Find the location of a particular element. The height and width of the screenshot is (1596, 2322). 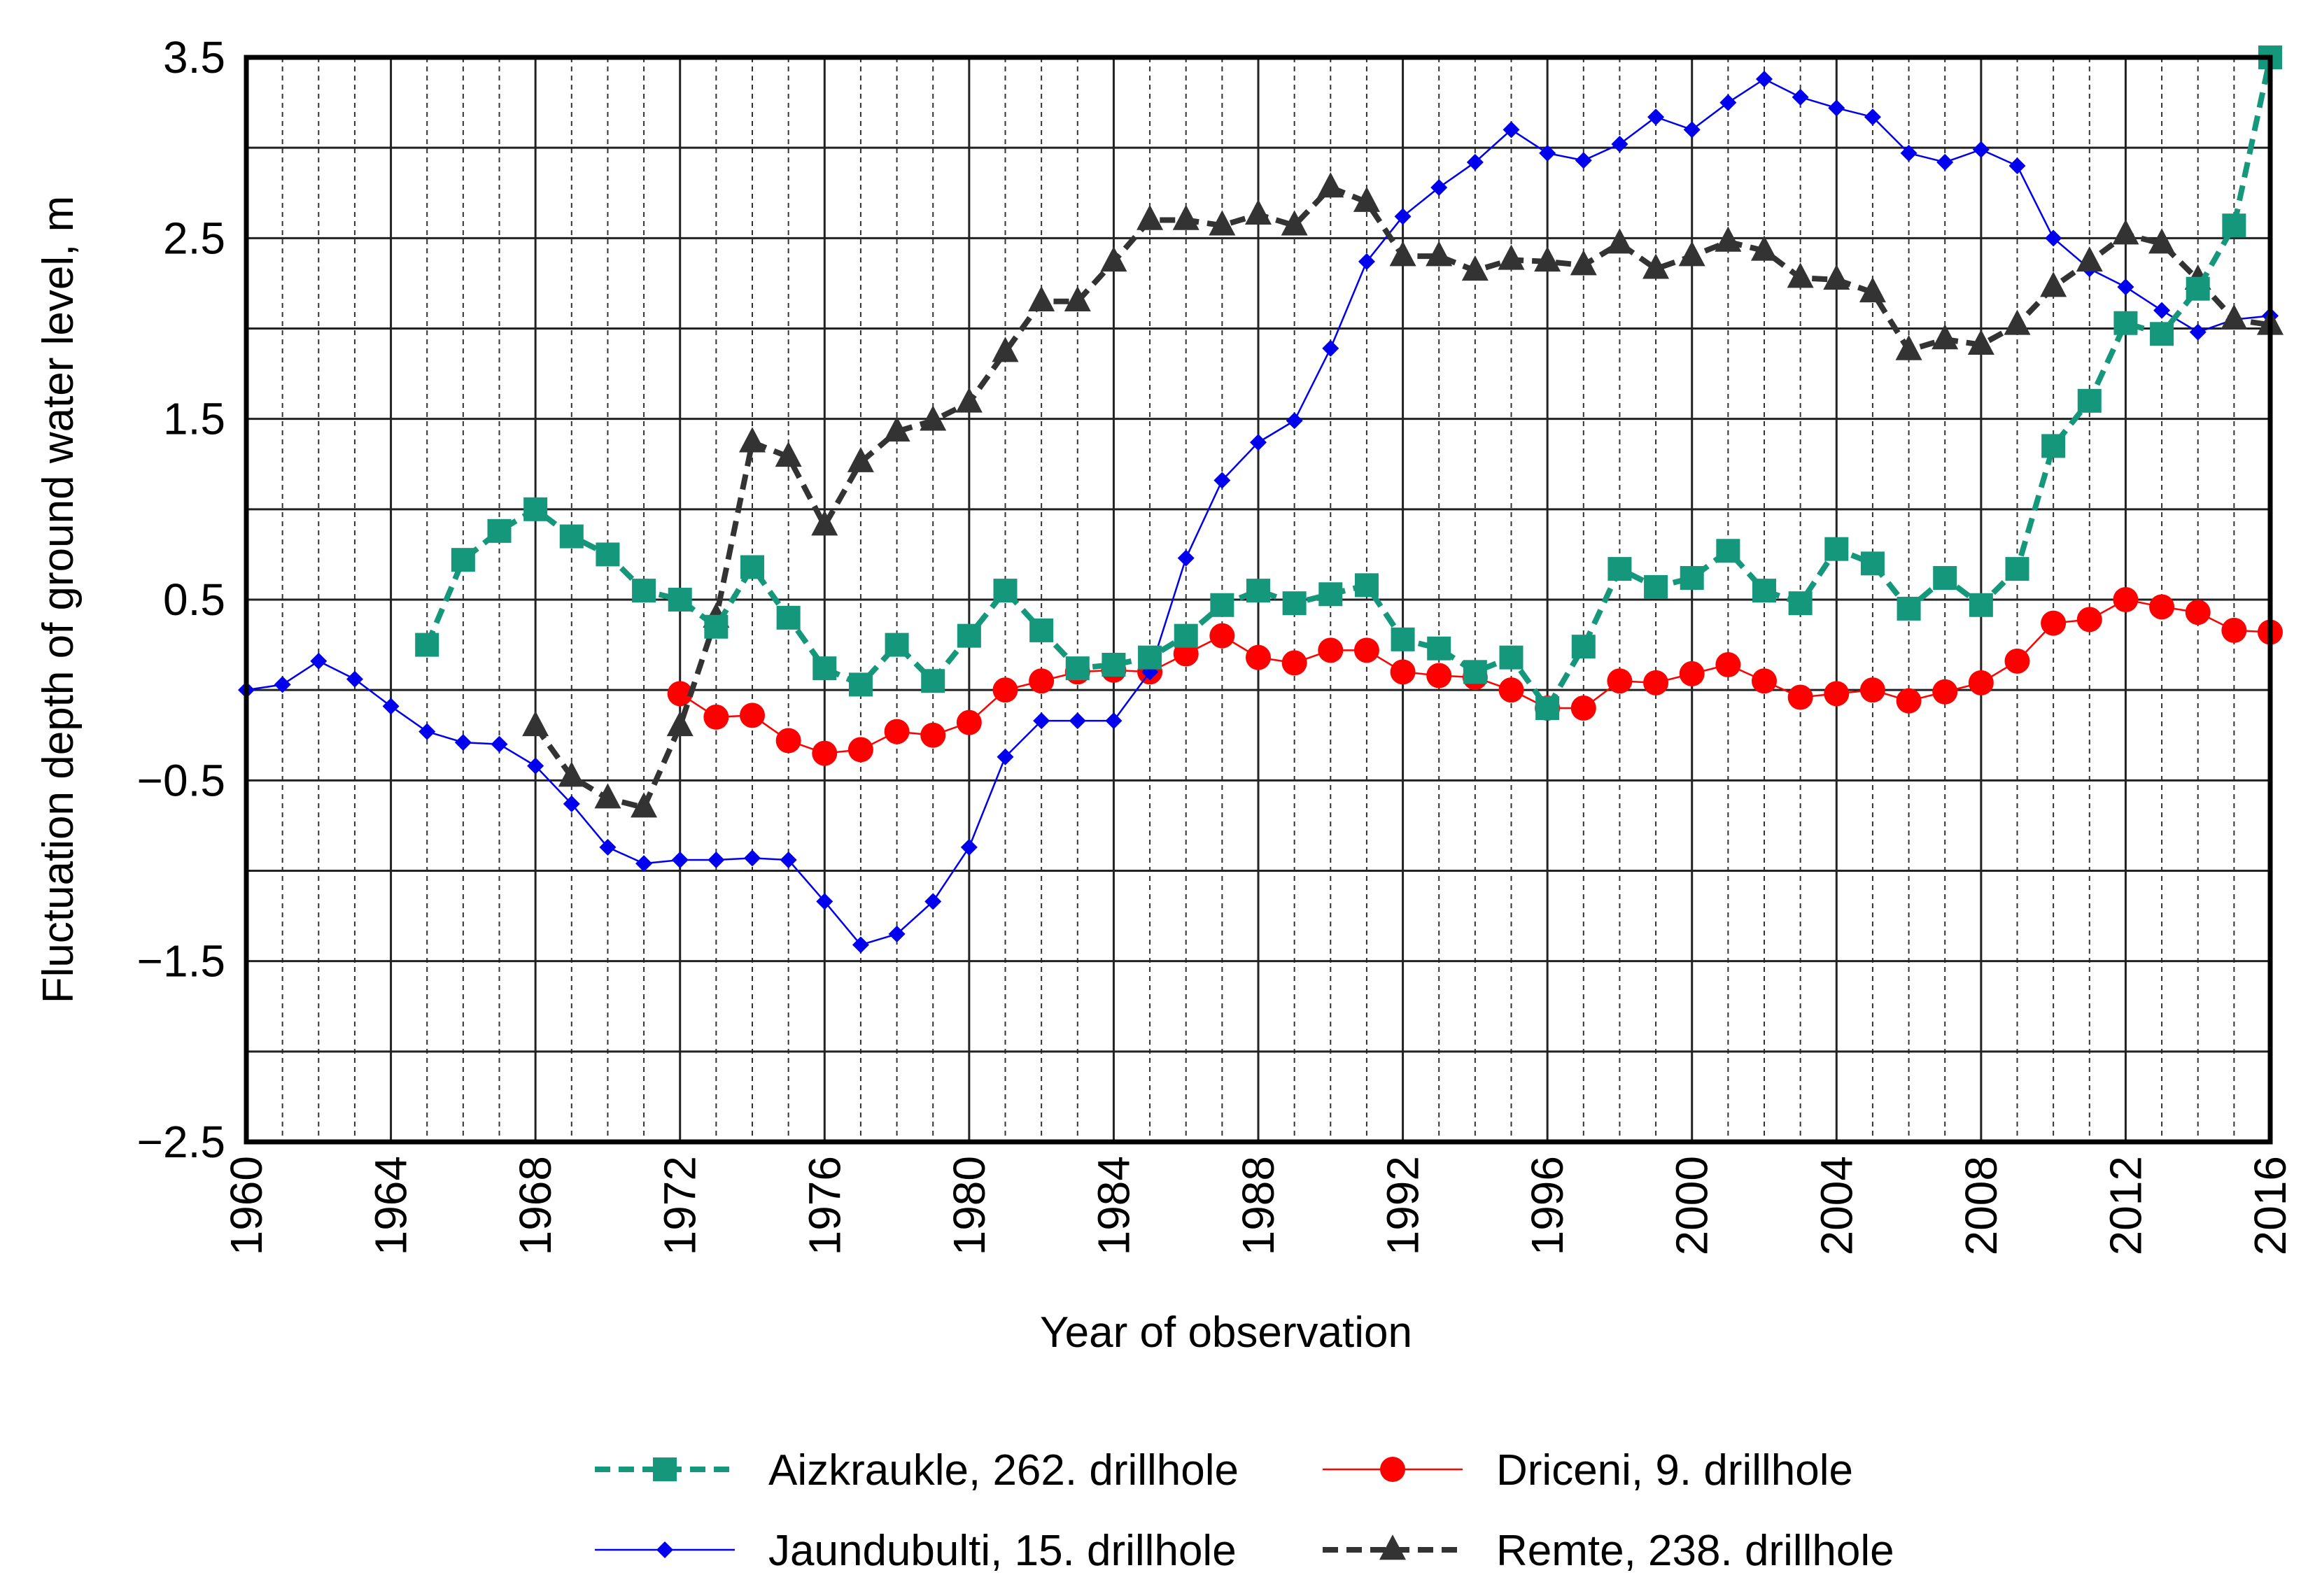

x-tick-label: 1992 is located at coordinates (1403, 1205).